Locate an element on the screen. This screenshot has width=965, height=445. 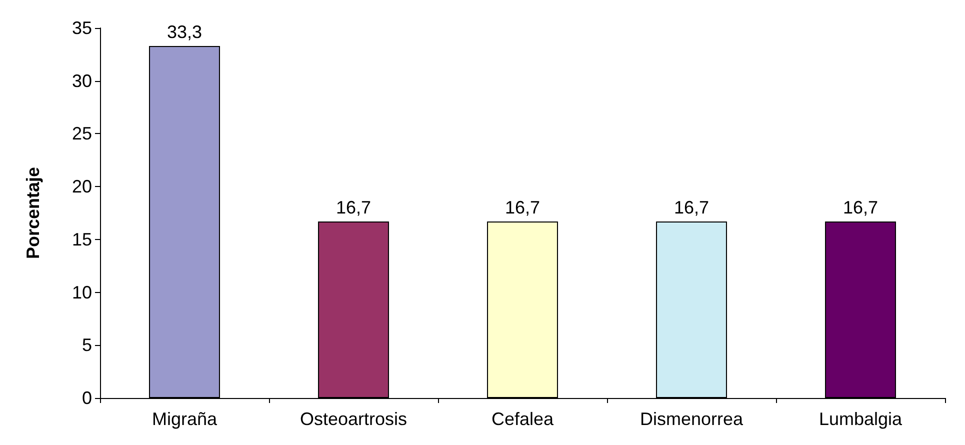
y-tick-label: 15 is located at coordinates (82, 239).